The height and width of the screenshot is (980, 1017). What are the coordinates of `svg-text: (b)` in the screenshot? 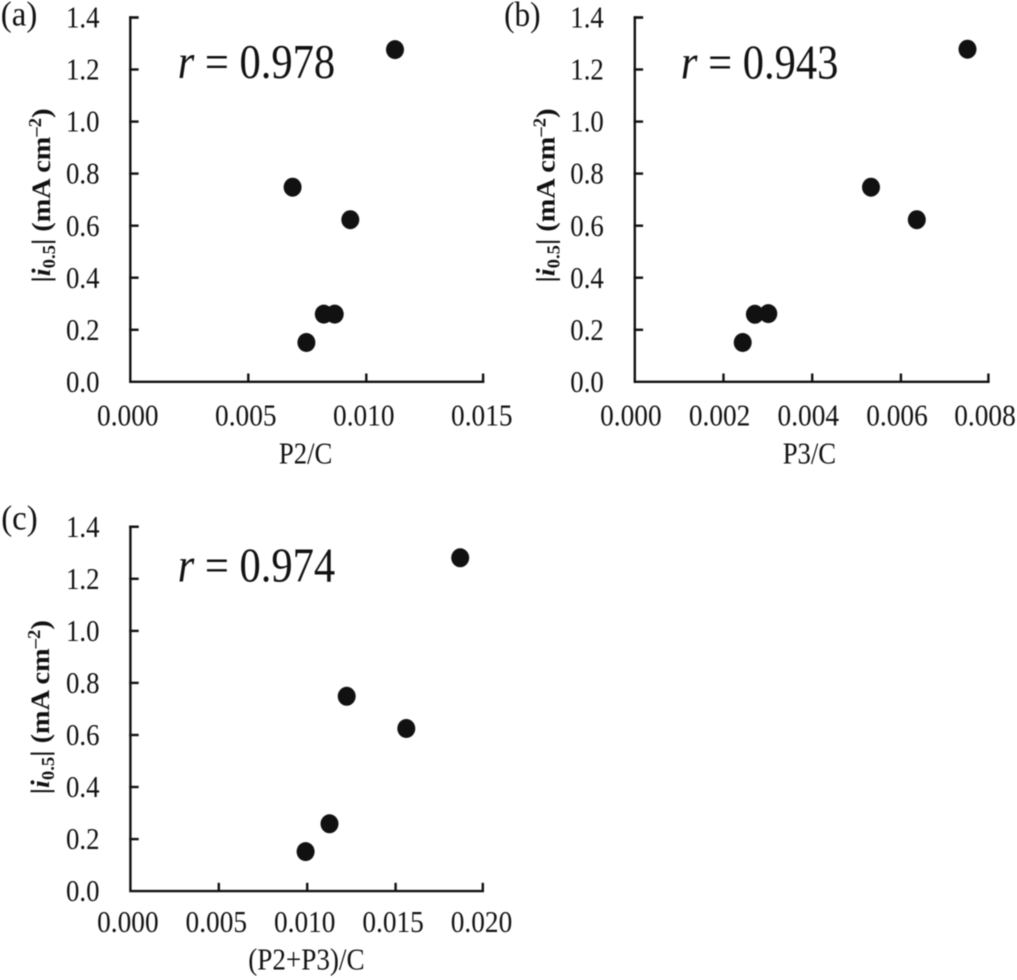 It's located at (522, 17).